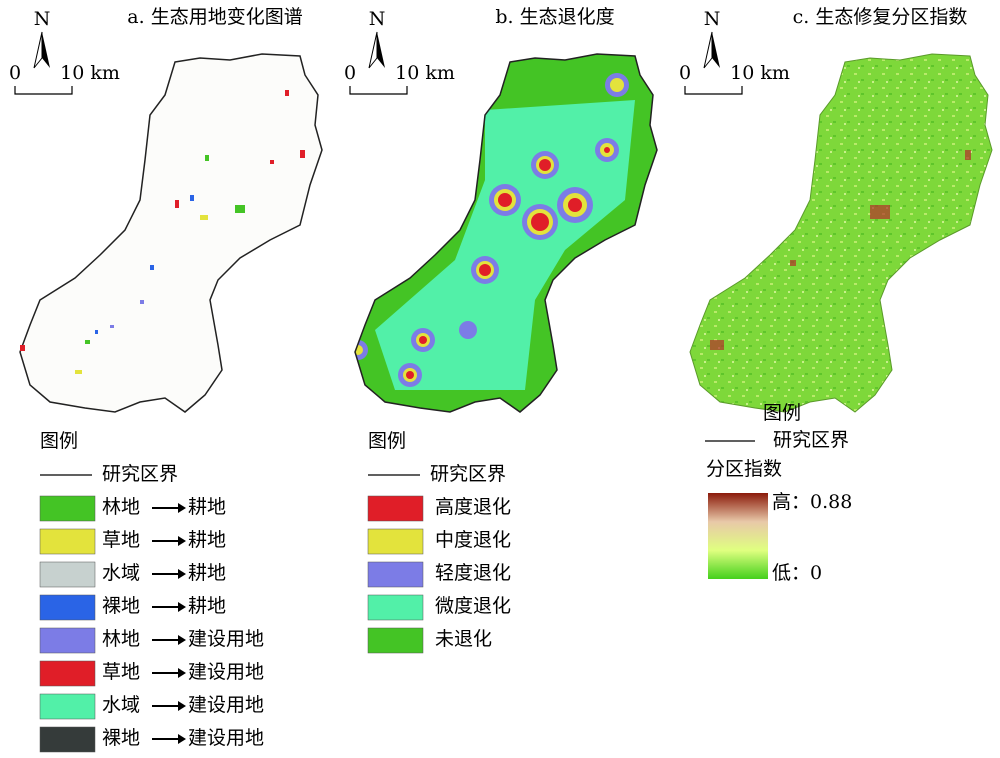  Describe the element at coordinates (463, 639) in the screenshot. I see `legend-label: 未退化` at that location.